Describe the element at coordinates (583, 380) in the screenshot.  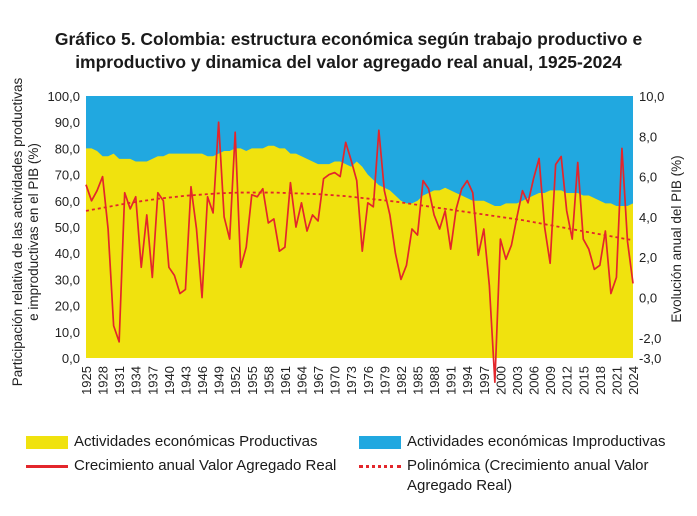
I see `x-tick-label: 2015` at that location.